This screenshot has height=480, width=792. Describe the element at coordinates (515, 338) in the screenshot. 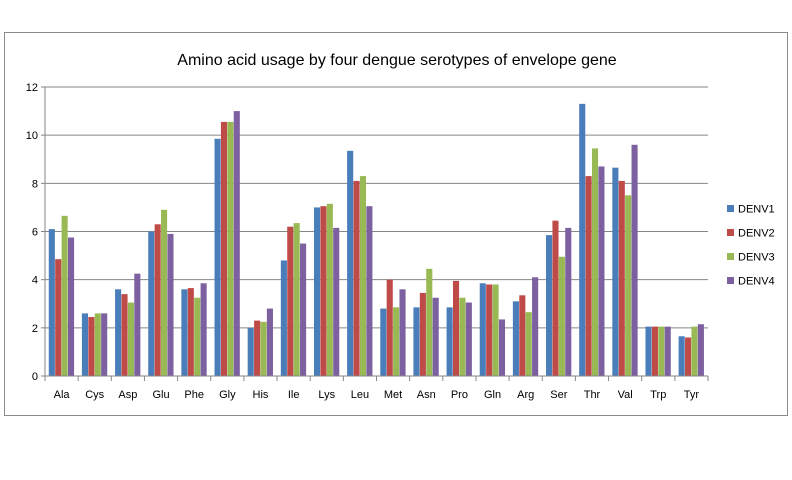

I see `bar-denv1-arg` at that location.